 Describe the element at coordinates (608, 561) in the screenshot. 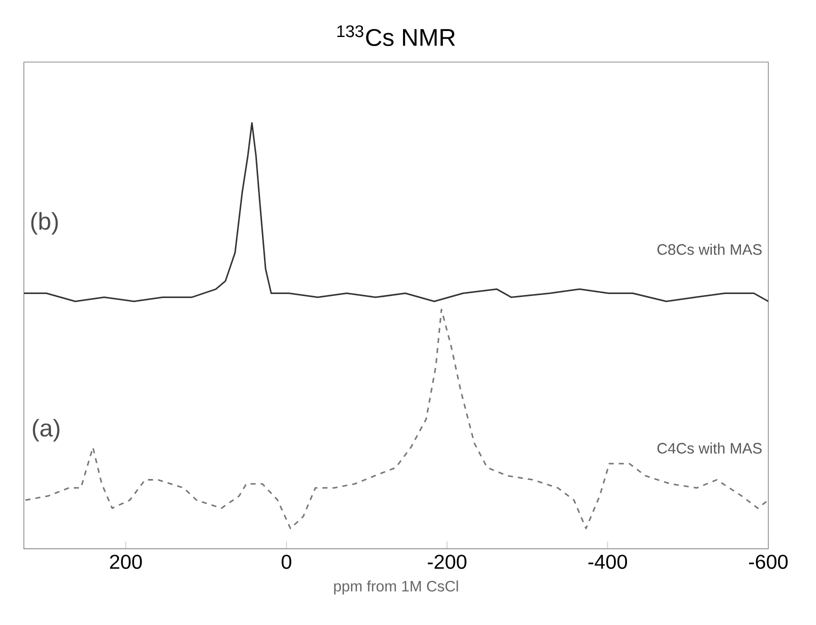

I see `x-tick-label: -400` at that location.